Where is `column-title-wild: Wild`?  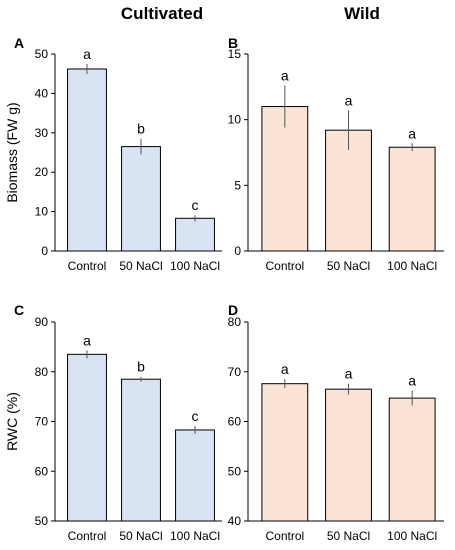 column-title-wild: Wild is located at coordinates (362, 13).